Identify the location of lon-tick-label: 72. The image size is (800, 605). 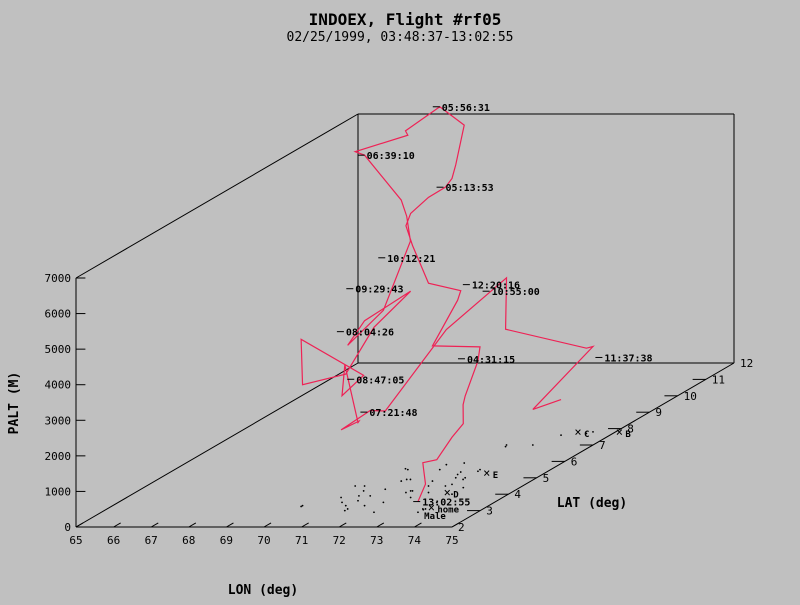
(339, 540).